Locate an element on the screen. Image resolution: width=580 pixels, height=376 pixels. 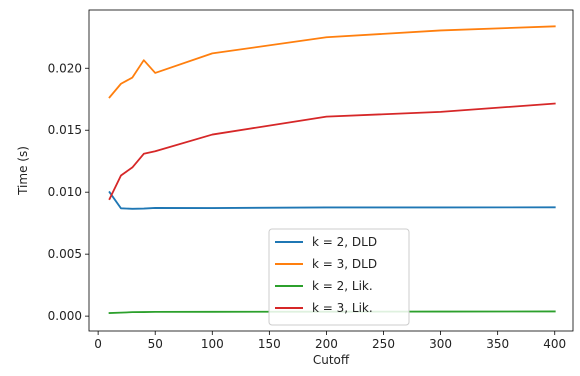
y-tick-label: 0.010 is located at coordinates (65, 192).